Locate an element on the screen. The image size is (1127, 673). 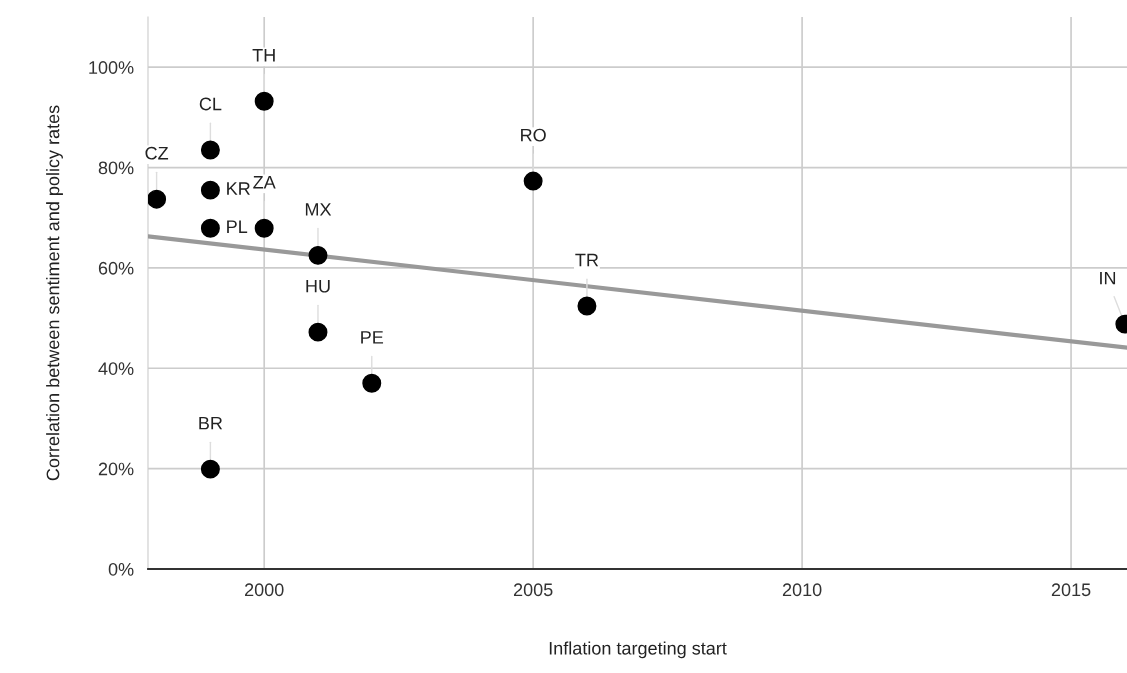
annotation: RO is located at coordinates (533, 135).